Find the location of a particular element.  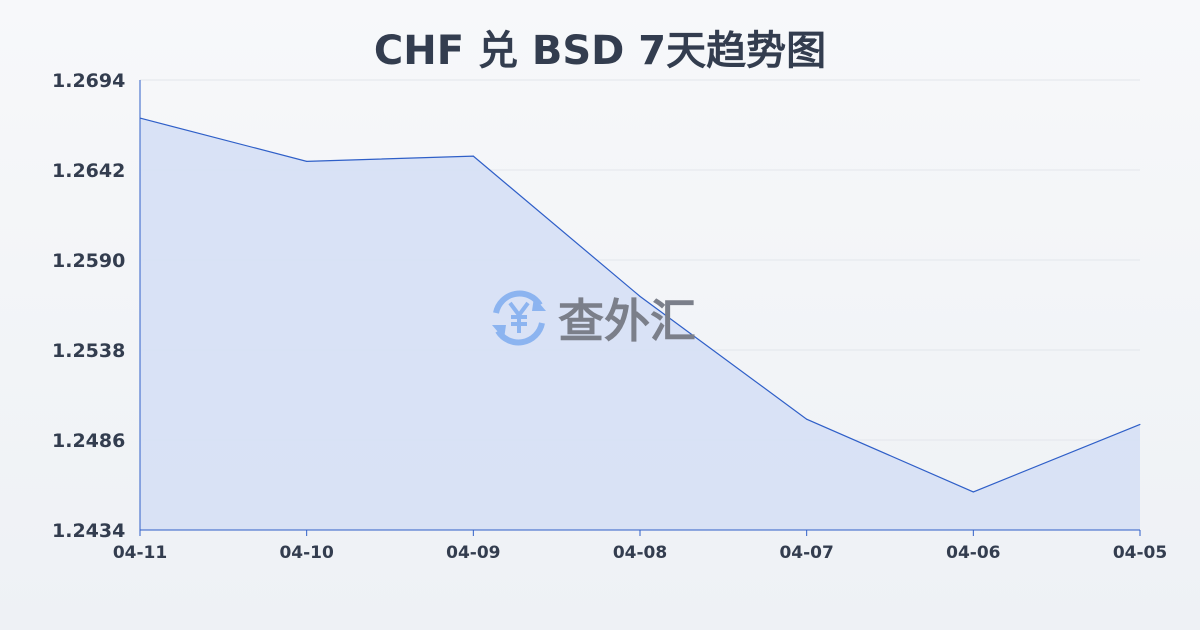

y-tick-label: 1.2538 is located at coordinates (88, 351).